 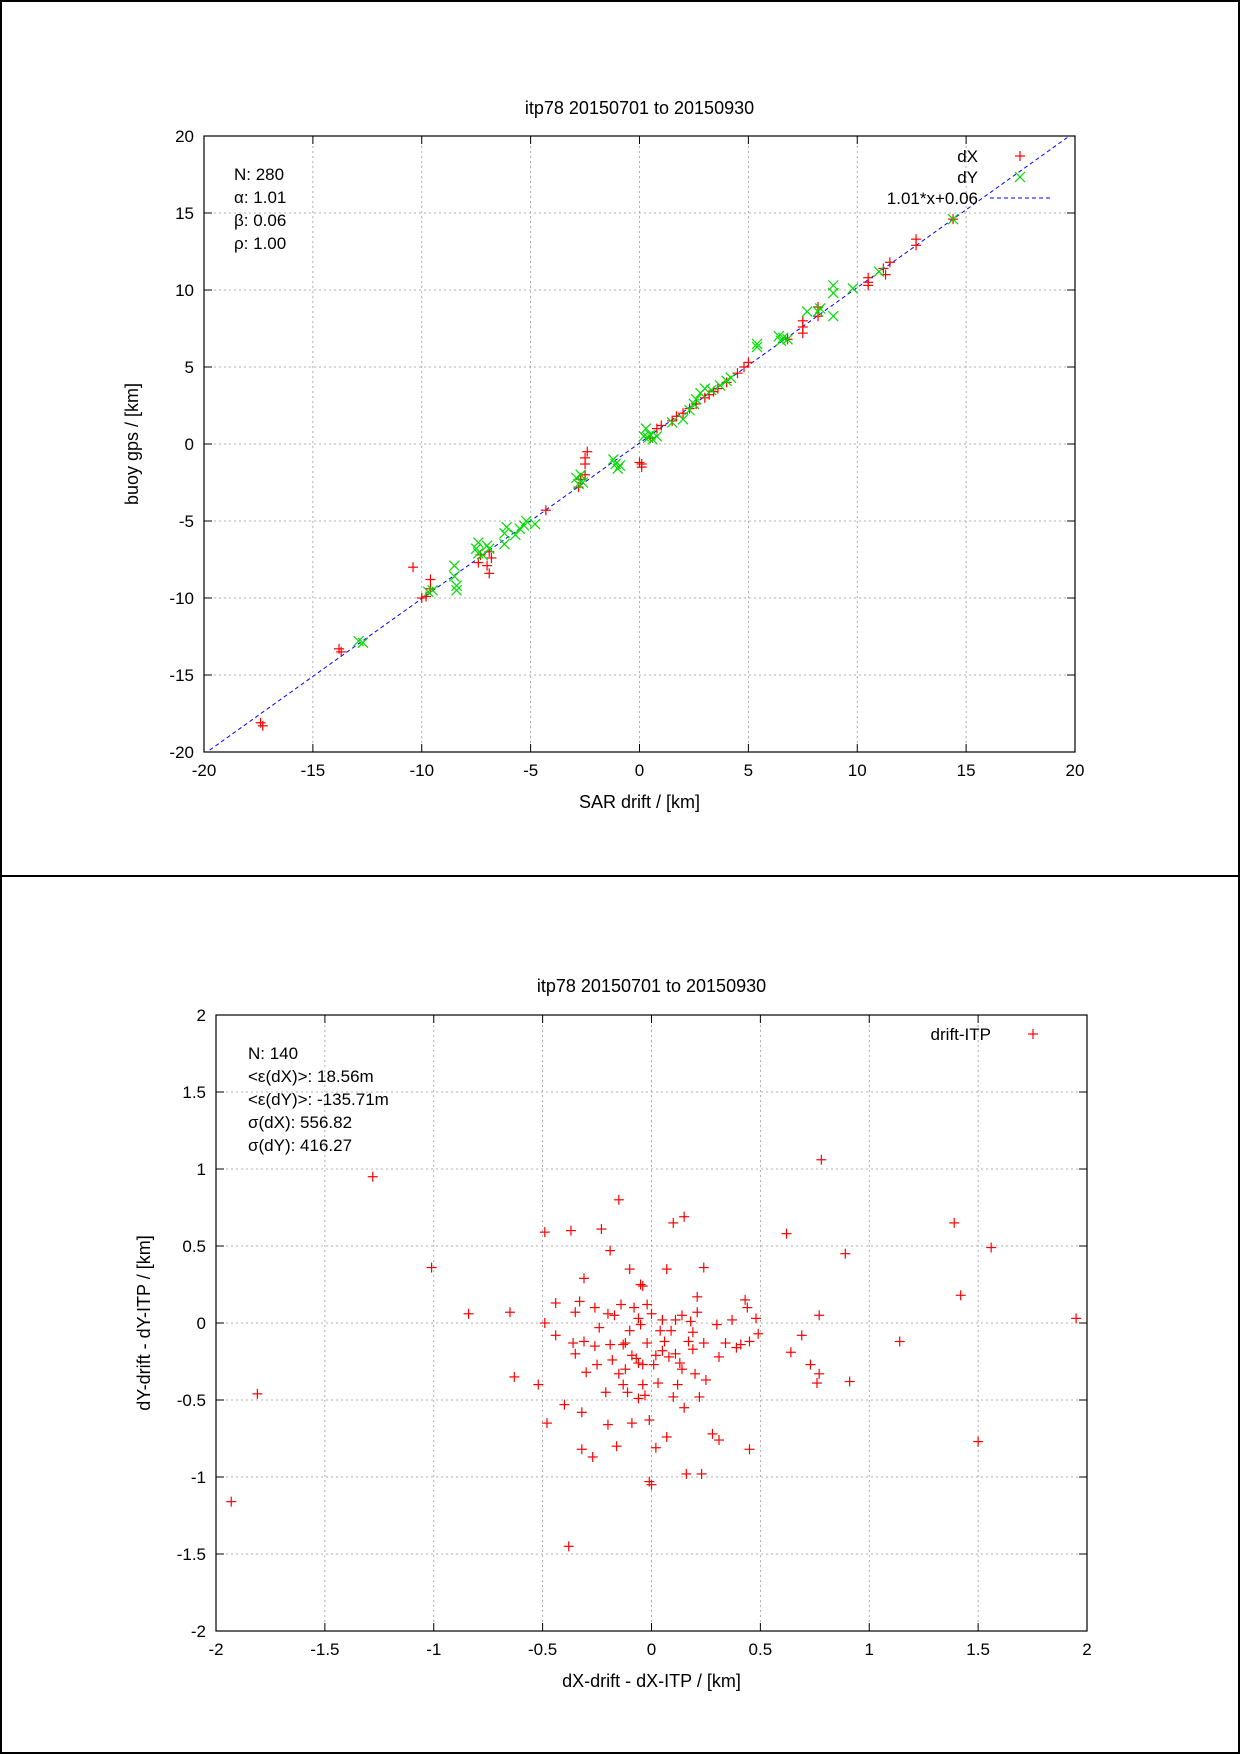 What do you see at coordinates (273, 1053) in the screenshot?
I see `stat-line: N: 140` at bounding box center [273, 1053].